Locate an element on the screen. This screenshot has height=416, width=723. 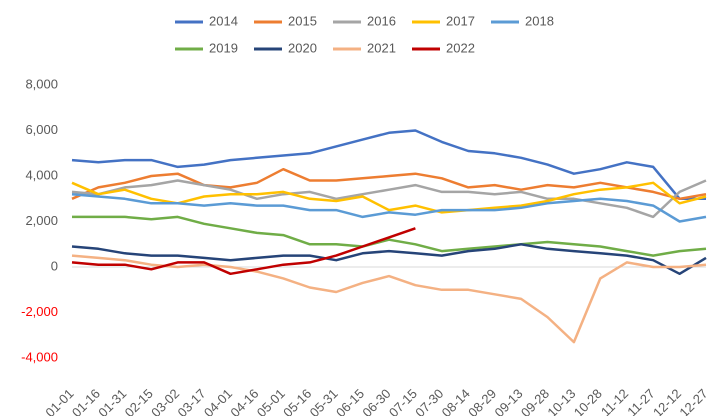
legend-label: 2022 is located at coordinates (460, 47).